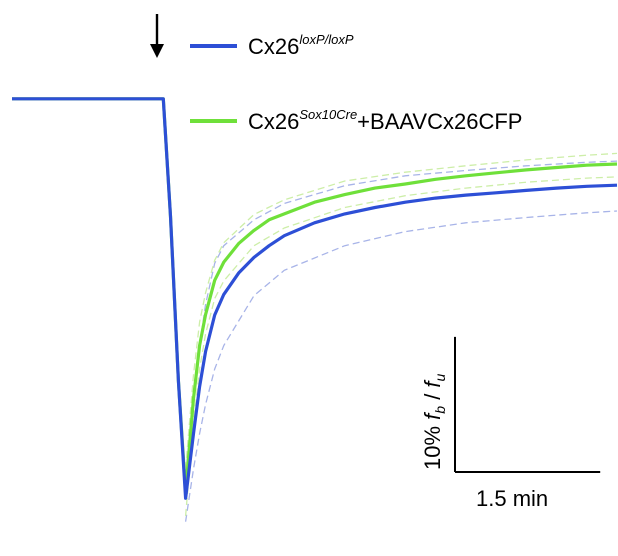  I want to click on scale-bar-x-label: 1.5 min, so click(512, 498).